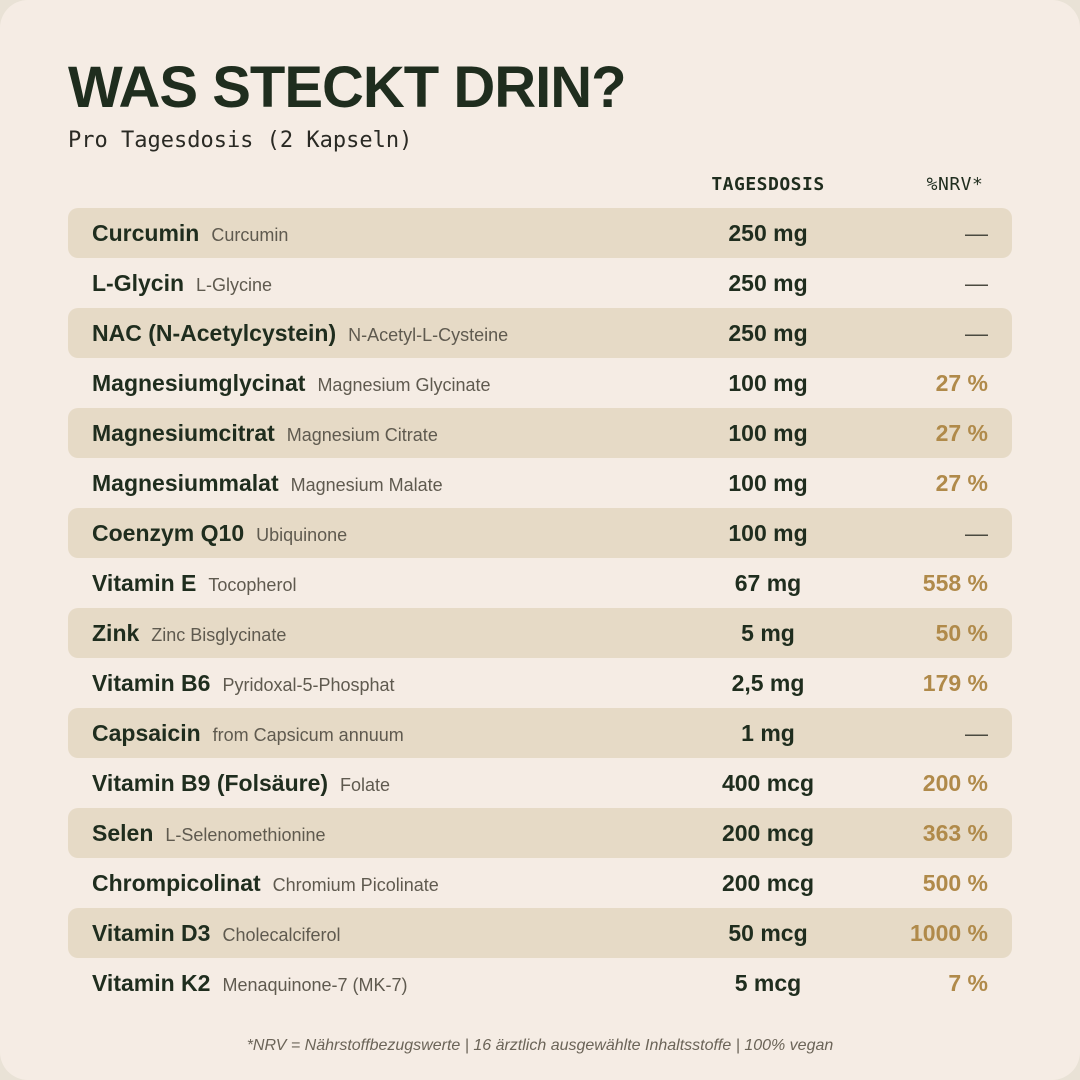 The image size is (1080, 1080). I want to click on ingredient-nrv: 7 %, so click(968, 983).